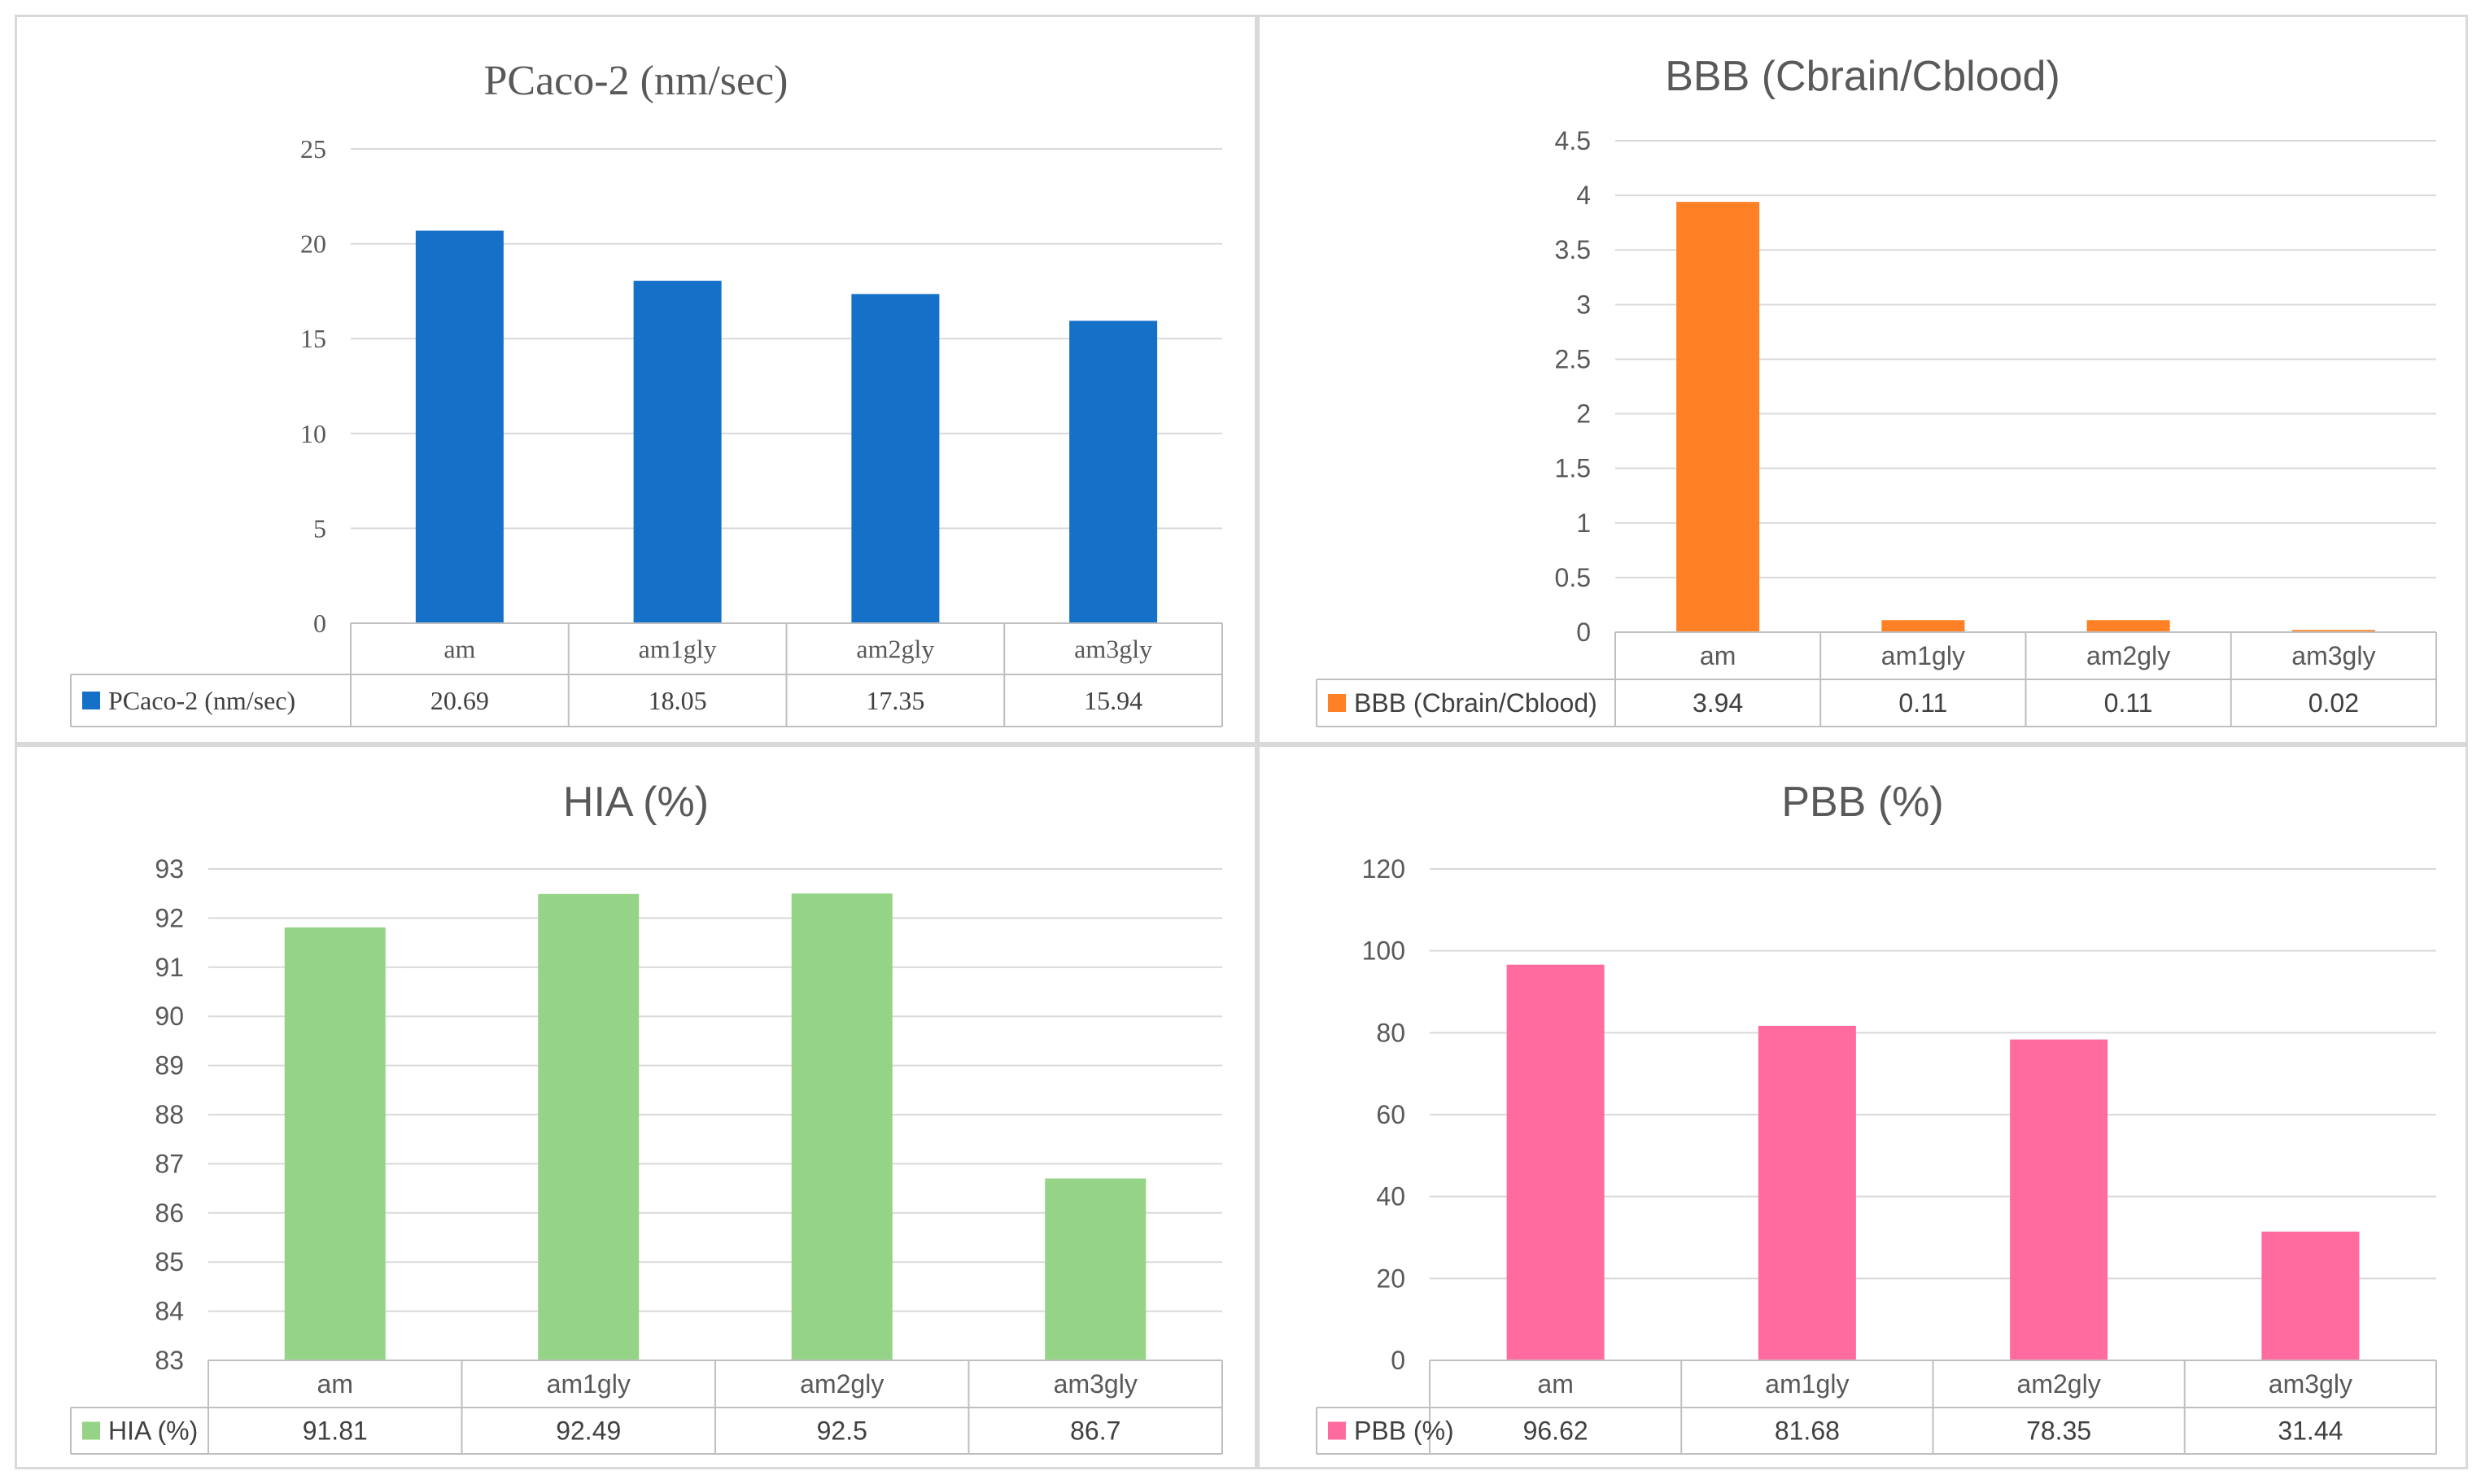  What do you see at coordinates (201, 700) in the screenshot?
I see `legend-label: PCaco-2 (nm/sec)` at bounding box center [201, 700].